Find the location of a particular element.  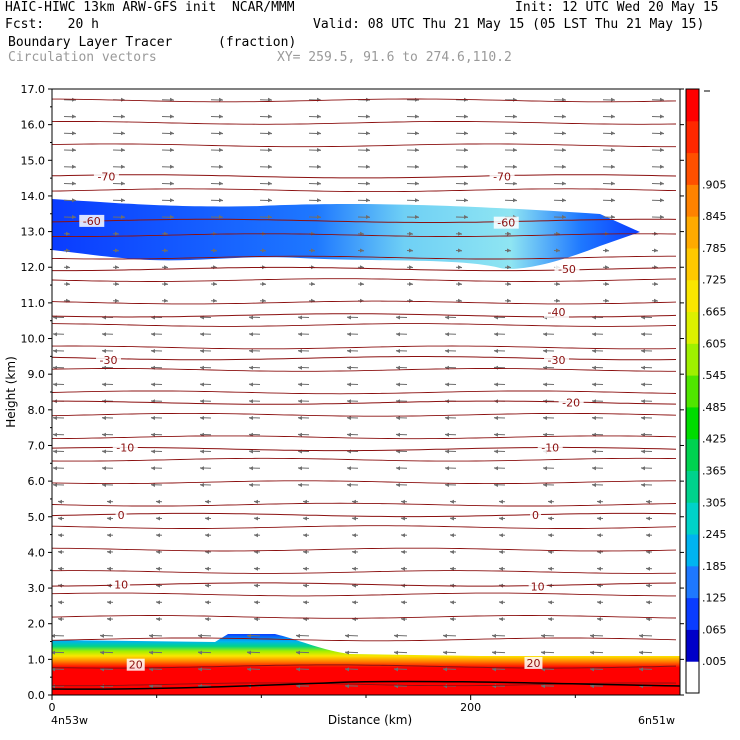

colorbar-frame is located at coordinates (692, 391).